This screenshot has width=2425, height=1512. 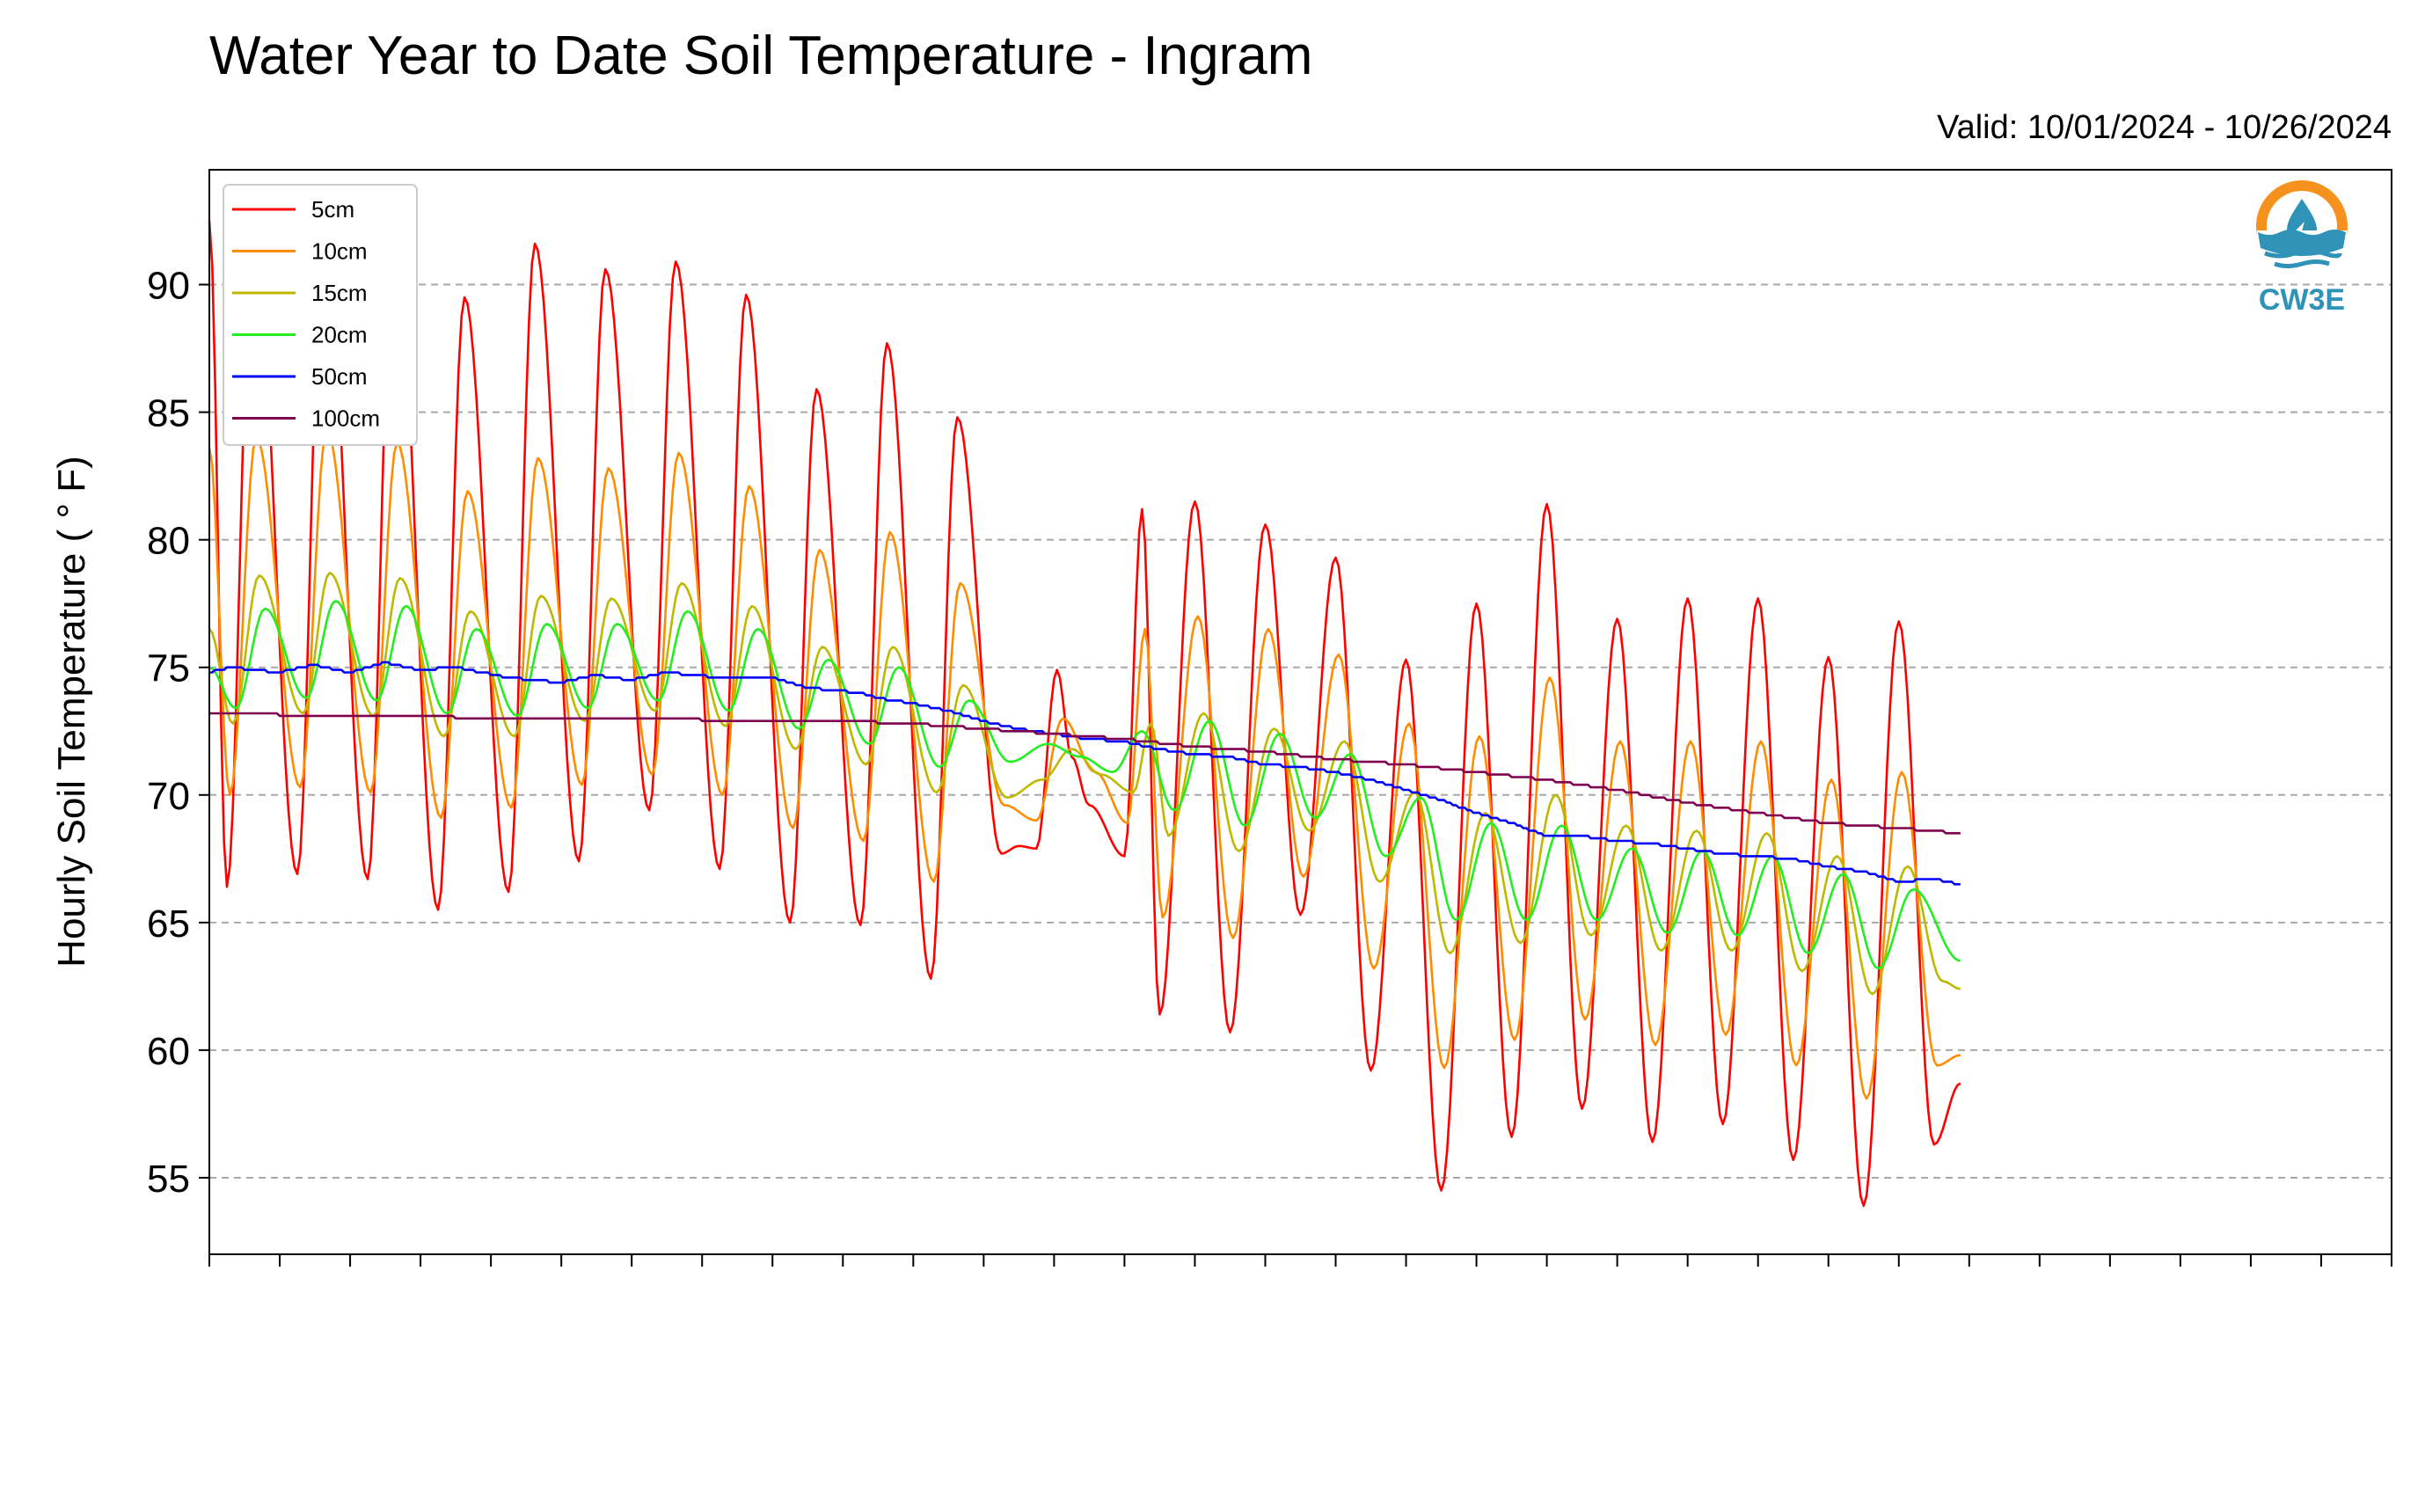 I want to click on legend-label: 20cm, so click(x=339, y=335).